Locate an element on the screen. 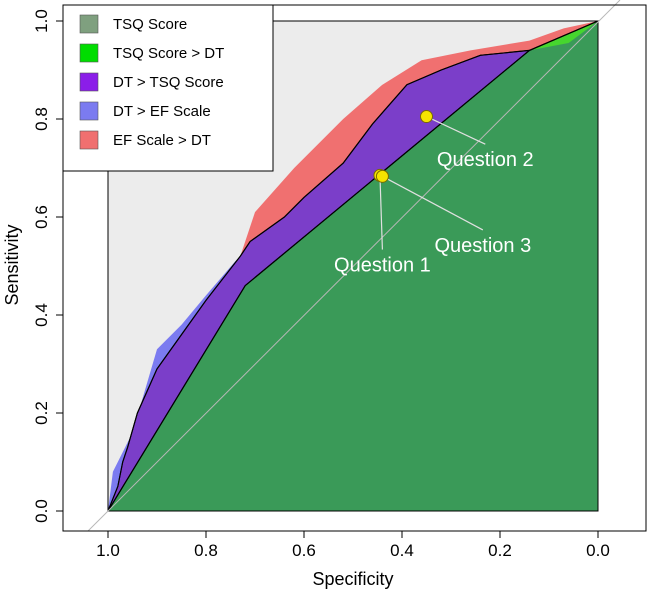  y-tick-label: 0.6 is located at coordinates (41, 217).